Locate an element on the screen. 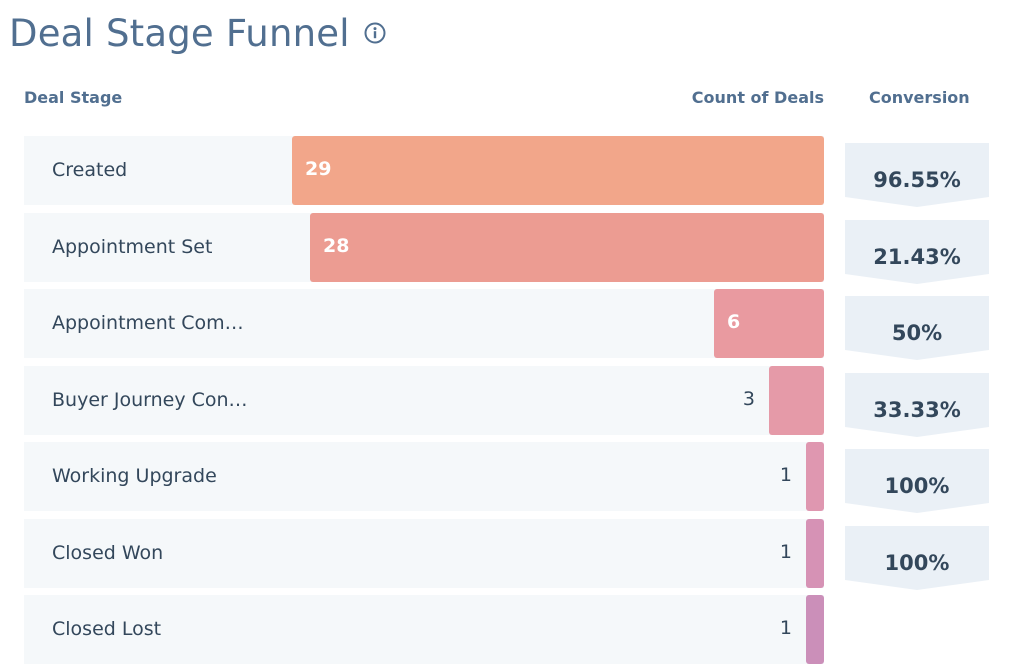 This screenshot has width=1012, height=670. bar-value-label: 28 is located at coordinates (336, 246).